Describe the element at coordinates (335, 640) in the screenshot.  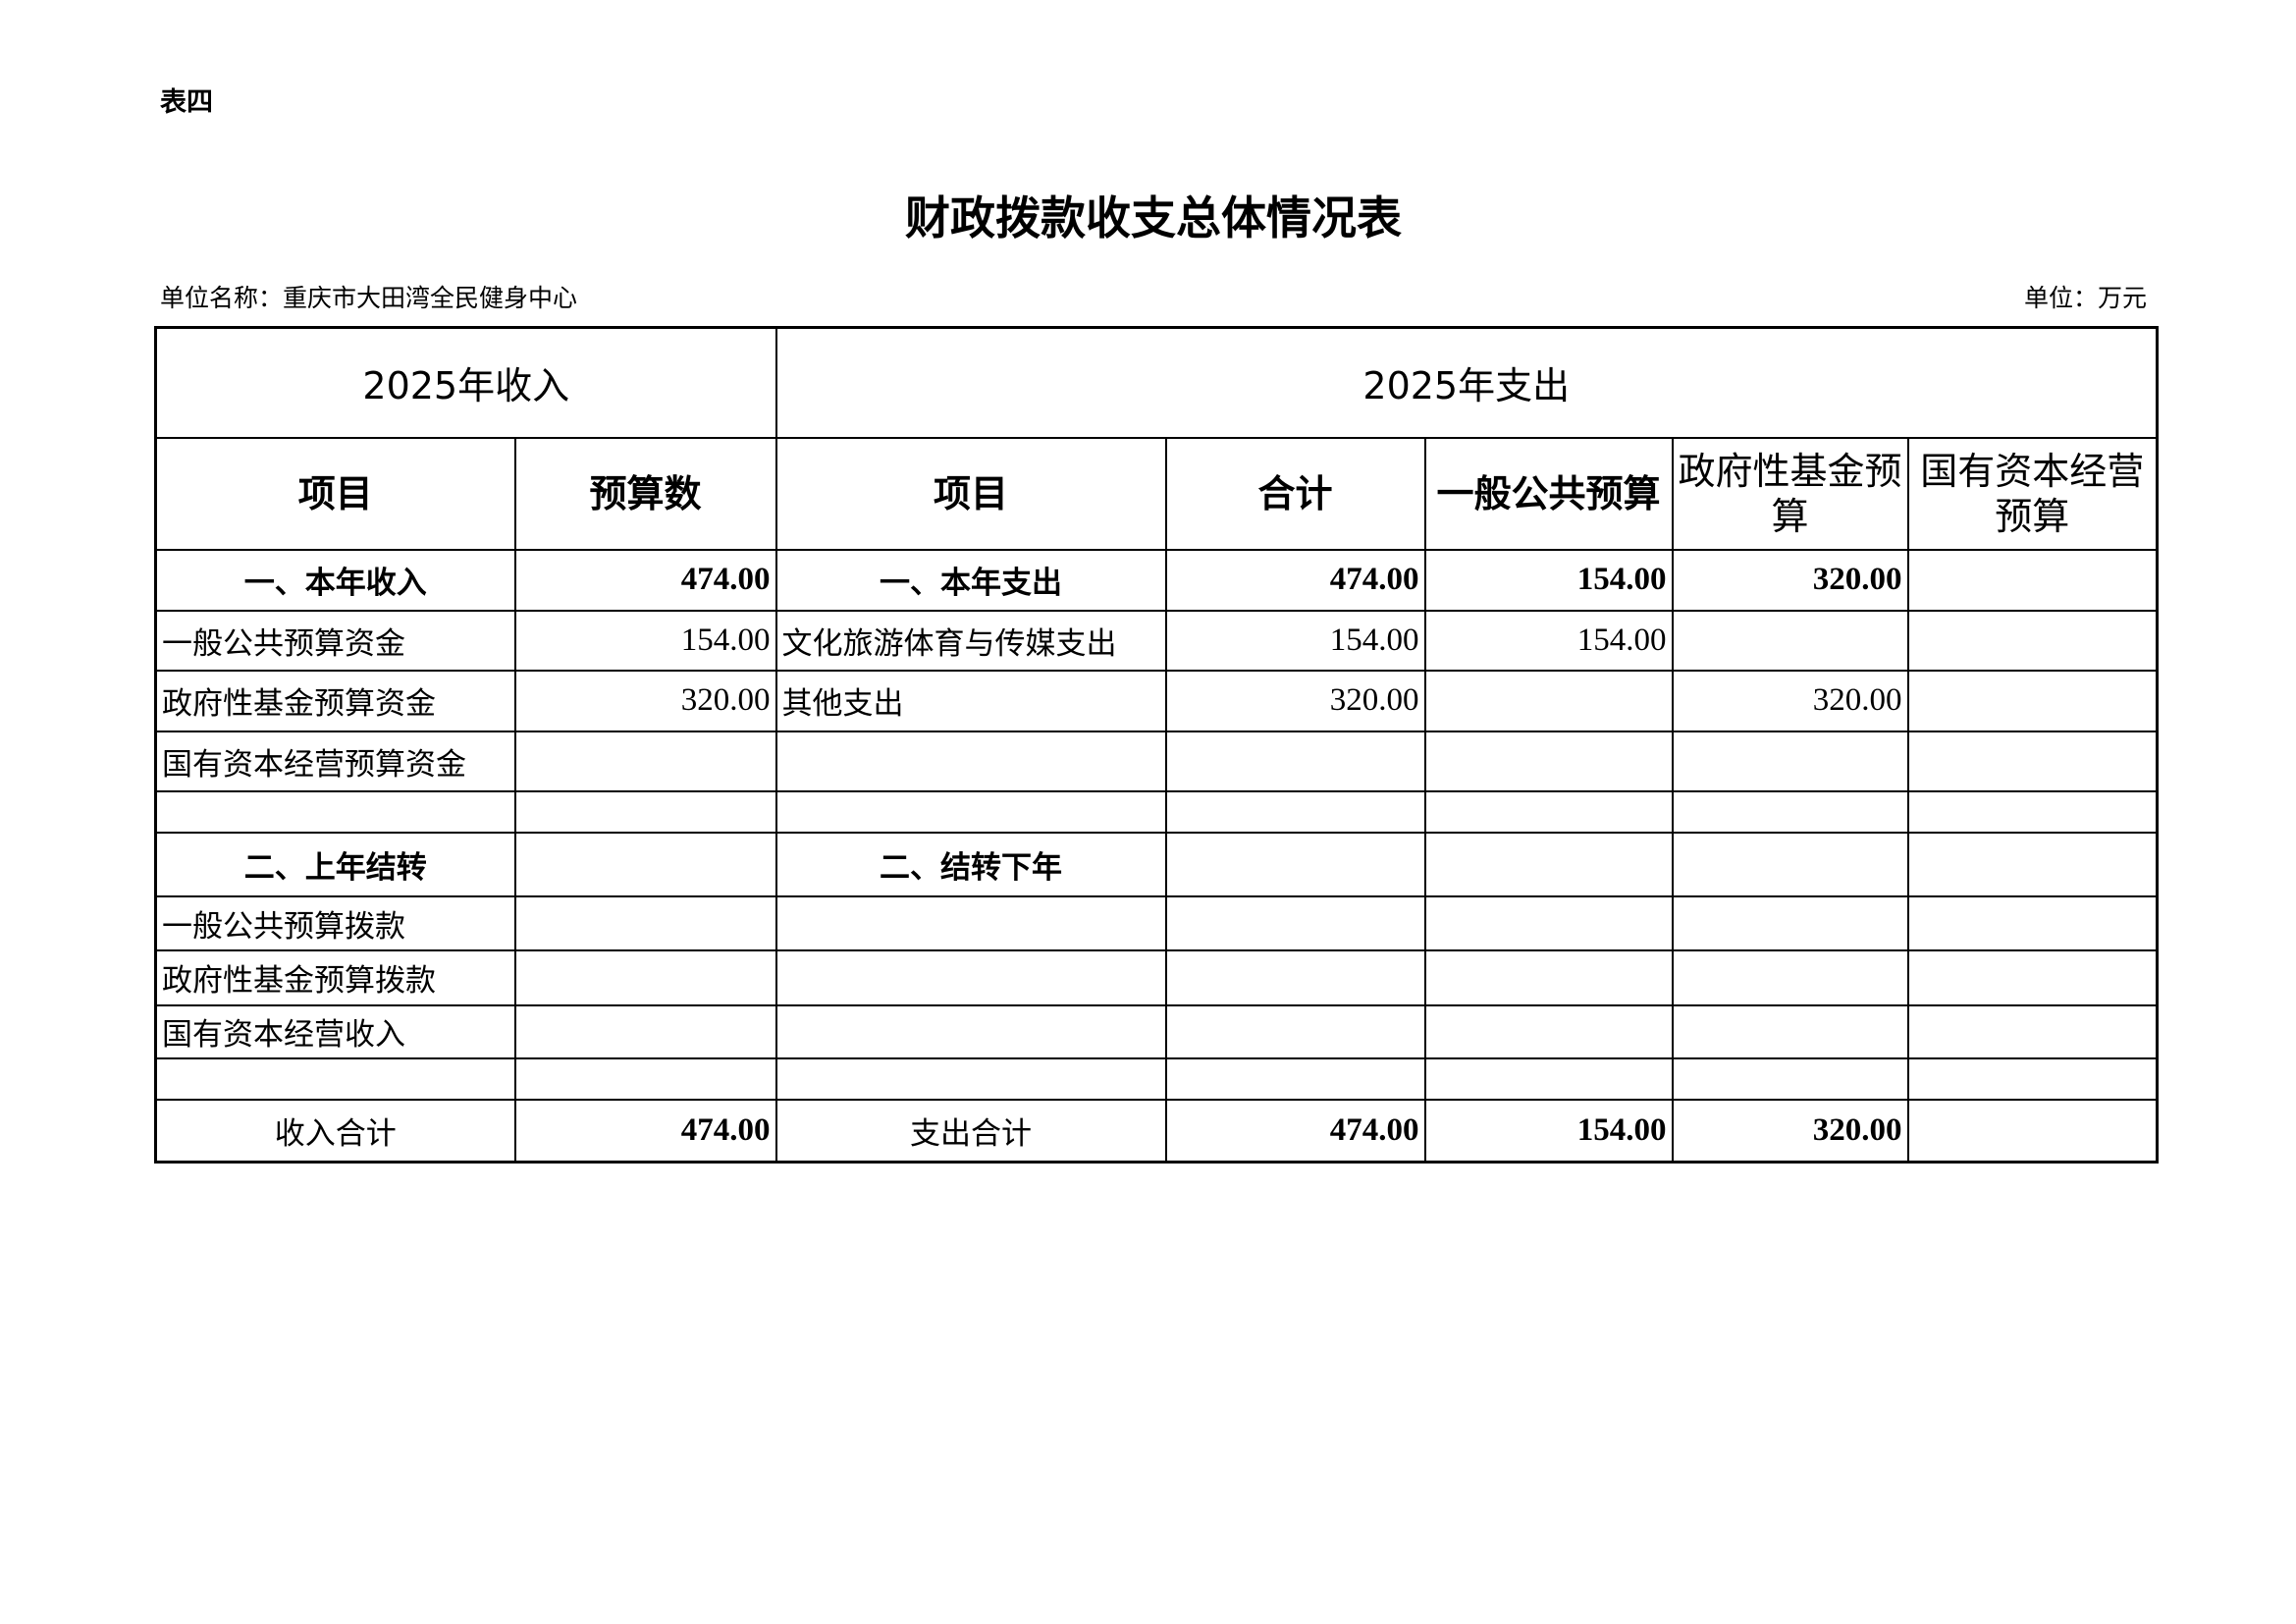
I see `table-cell: 一般公共预算资金` at that location.